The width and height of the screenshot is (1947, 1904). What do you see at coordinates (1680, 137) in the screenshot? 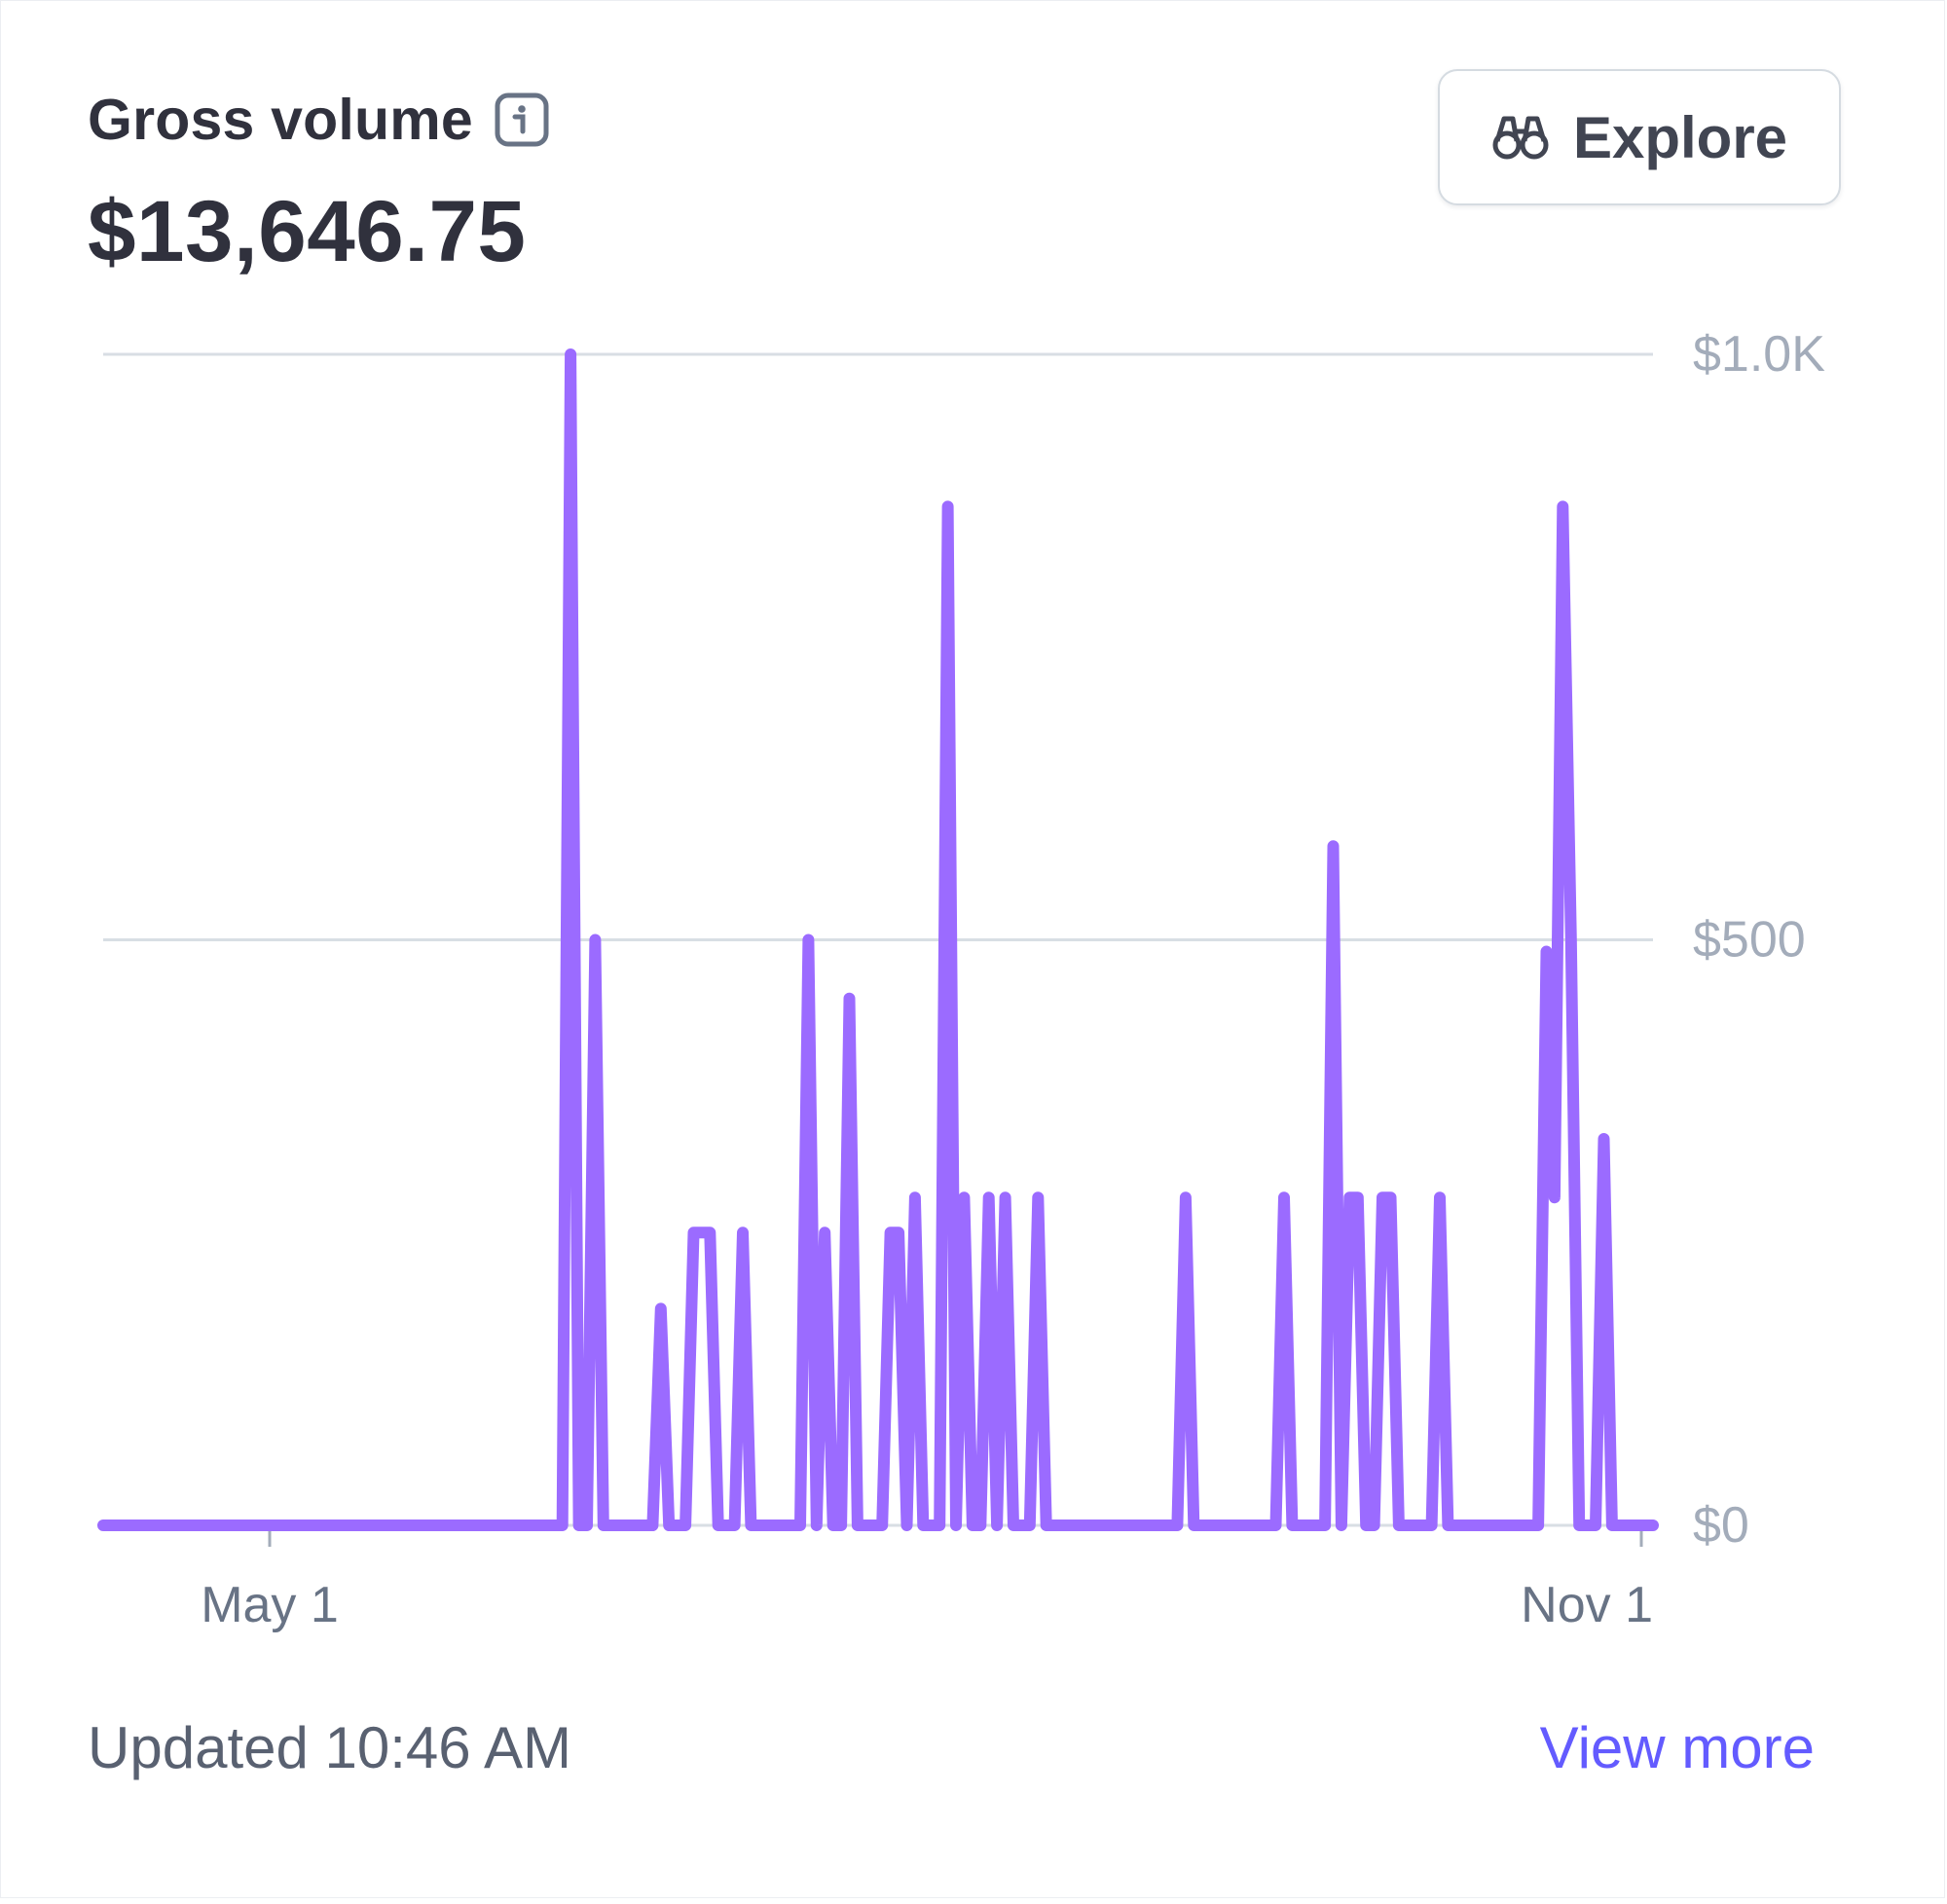
I see `explore-label: Explore` at bounding box center [1680, 137].